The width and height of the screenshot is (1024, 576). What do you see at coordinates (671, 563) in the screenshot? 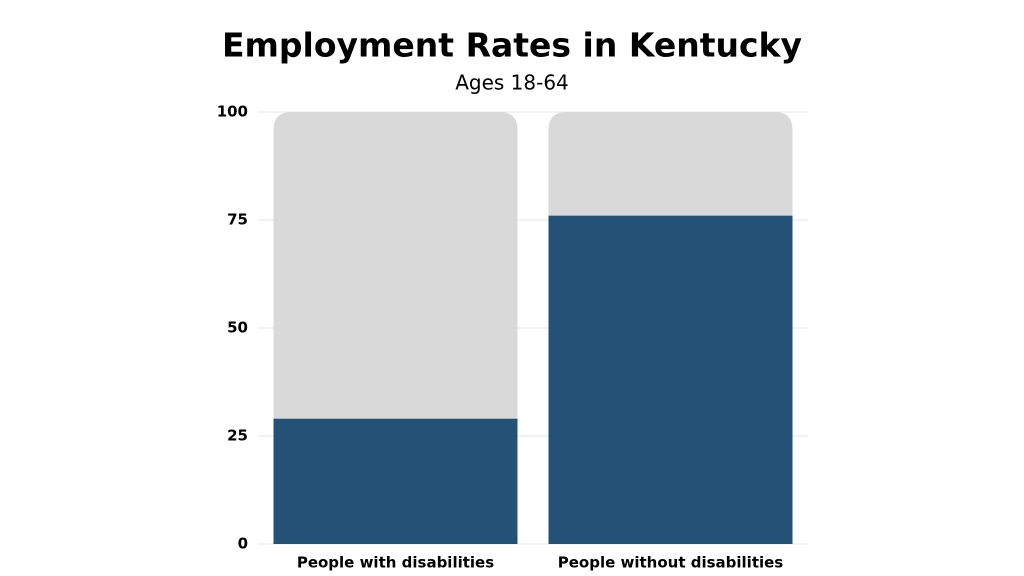
I see `x-tick-label: People without disabilities` at bounding box center [671, 563].